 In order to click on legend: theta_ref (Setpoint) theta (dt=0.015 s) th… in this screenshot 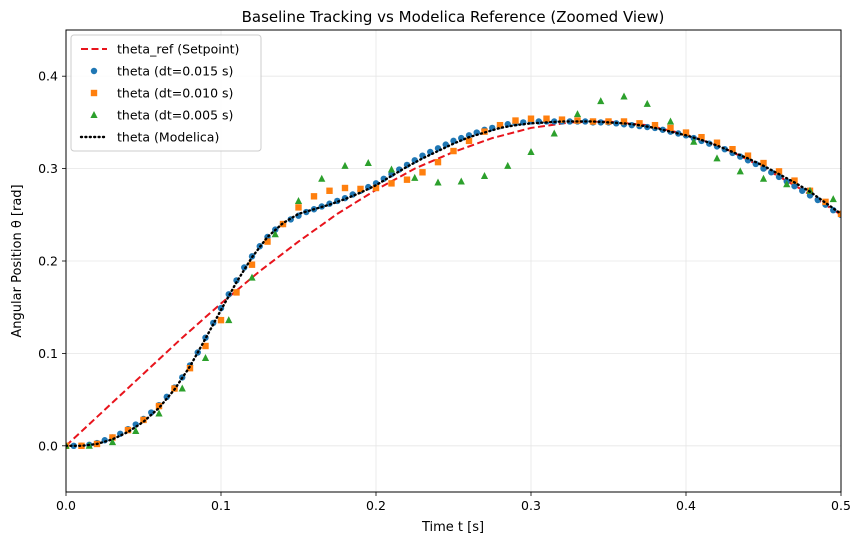, I will do `click(166, 93)`.